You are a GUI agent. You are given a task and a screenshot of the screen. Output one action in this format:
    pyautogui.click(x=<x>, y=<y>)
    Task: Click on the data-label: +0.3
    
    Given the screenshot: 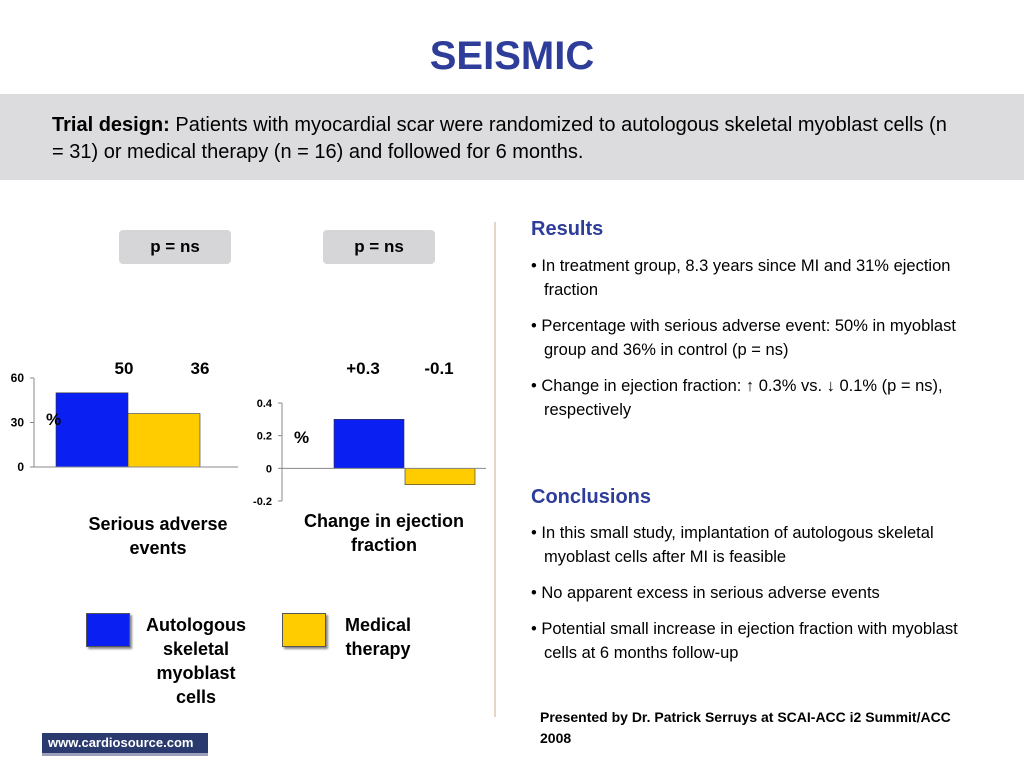 What is the action you would take?
    pyautogui.click(x=363, y=368)
    